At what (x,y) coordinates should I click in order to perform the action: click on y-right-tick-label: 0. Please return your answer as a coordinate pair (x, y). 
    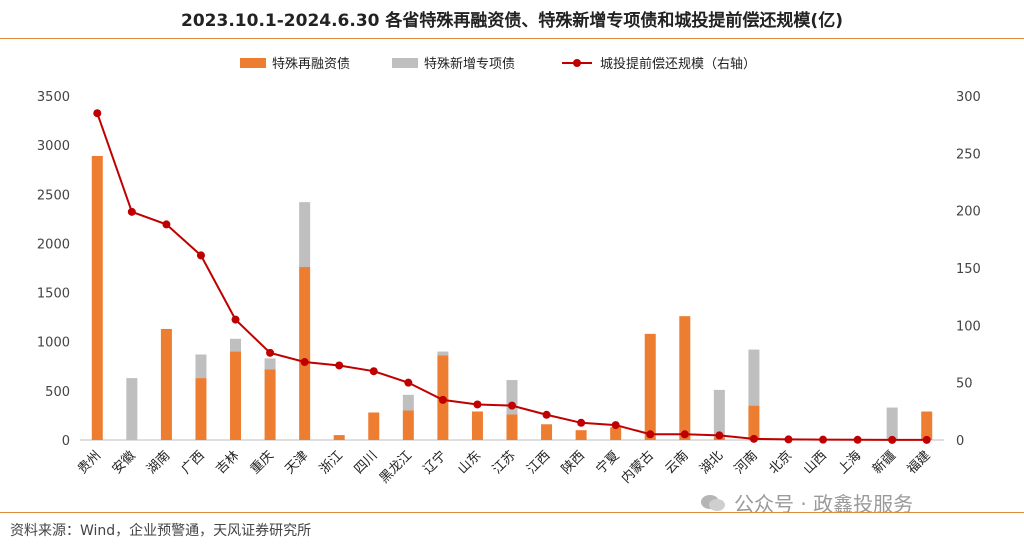
    Looking at the image, I should click on (960, 441).